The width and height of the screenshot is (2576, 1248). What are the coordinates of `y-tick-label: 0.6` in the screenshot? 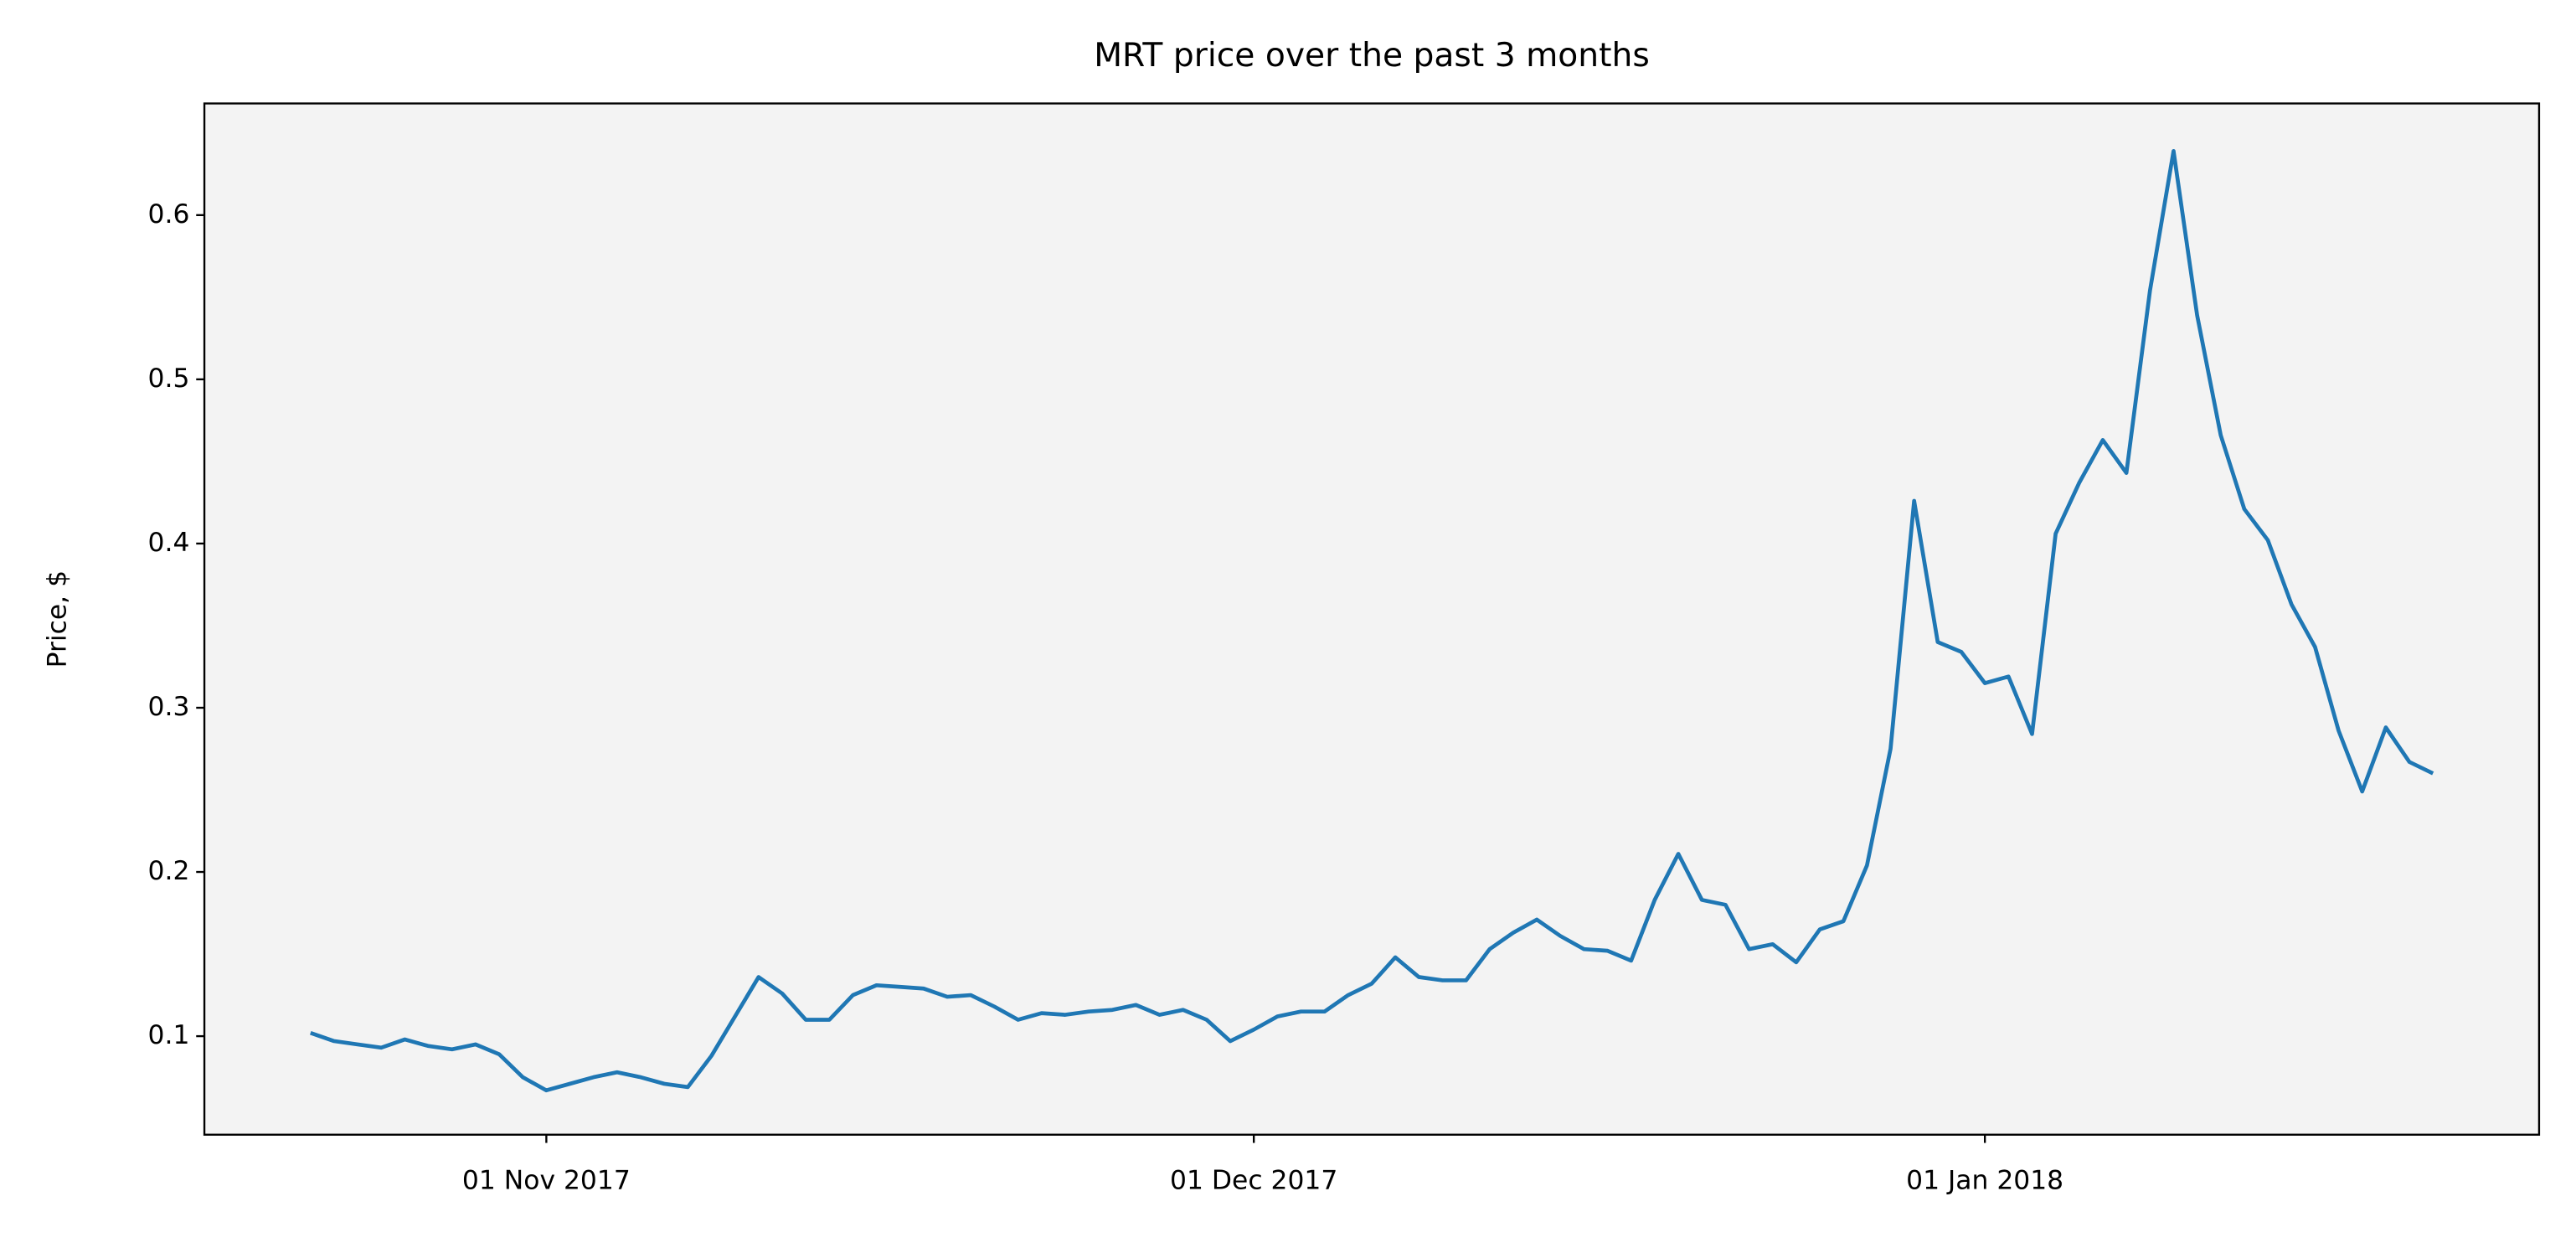 It's located at (169, 214).